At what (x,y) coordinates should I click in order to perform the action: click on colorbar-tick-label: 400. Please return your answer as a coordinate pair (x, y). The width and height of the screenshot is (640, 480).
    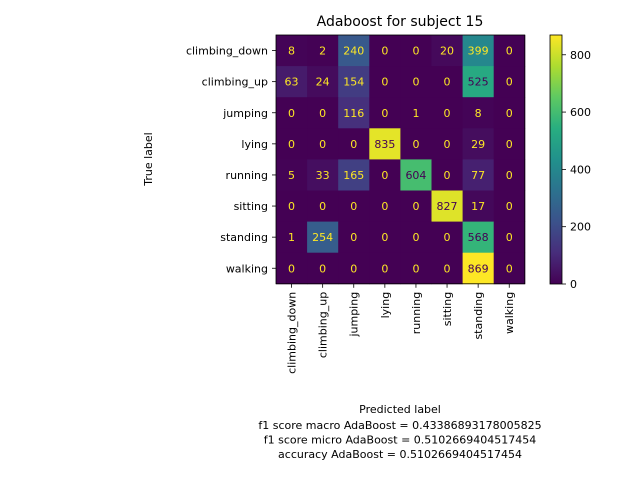
    Looking at the image, I should click on (580, 169).